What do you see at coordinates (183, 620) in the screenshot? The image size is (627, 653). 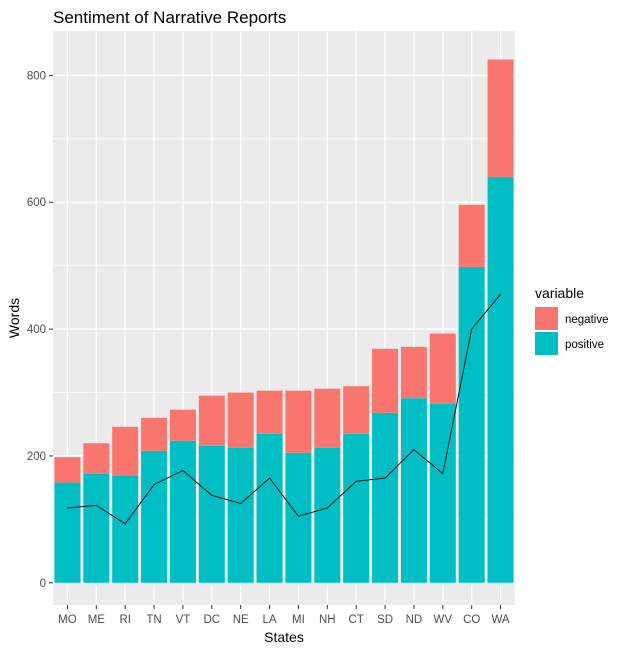 I see `x-tick-label-vt: VT` at bounding box center [183, 620].